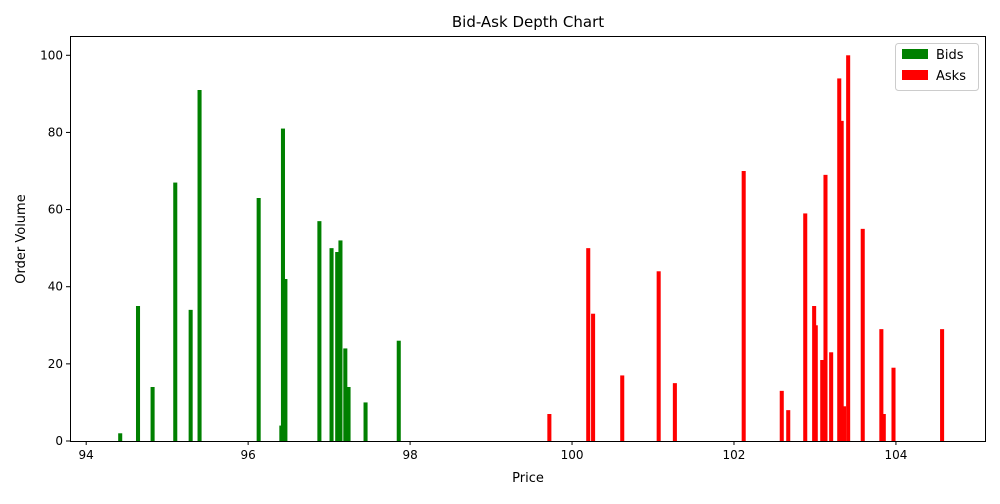 The width and height of the screenshot is (1000, 504). Describe the element at coordinates (915, 75) in the screenshot. I see `legend-swatch-asks` at that location.